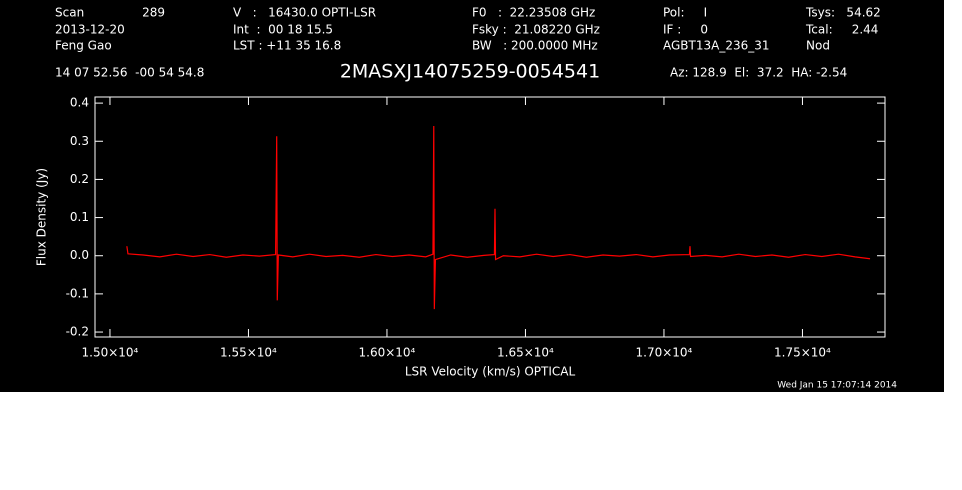 The height and width of the screenshot is (490, 962). Describe the element at coordinates (77, 332) in the screenshot. I see `y-tick-label: -0.2` at that location.